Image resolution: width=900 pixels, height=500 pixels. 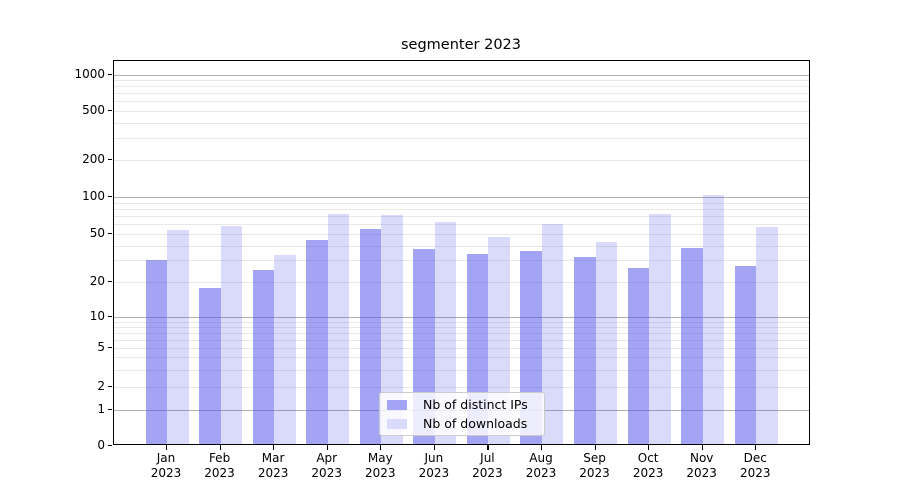 What do you see at coordinates (93, 196) in the screenshot?
I see `y-tick-label: 100` at bounding box center [93, 196].